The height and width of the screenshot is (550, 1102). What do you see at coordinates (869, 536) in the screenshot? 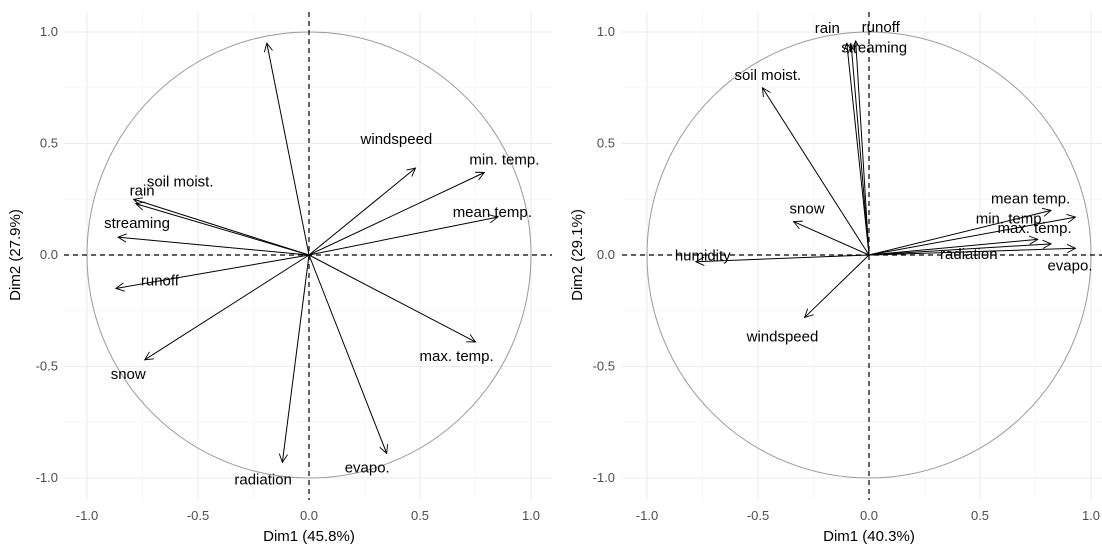
I see `x-axis-title: Dim1 (40.3%)` at bounding box center [869, 536].